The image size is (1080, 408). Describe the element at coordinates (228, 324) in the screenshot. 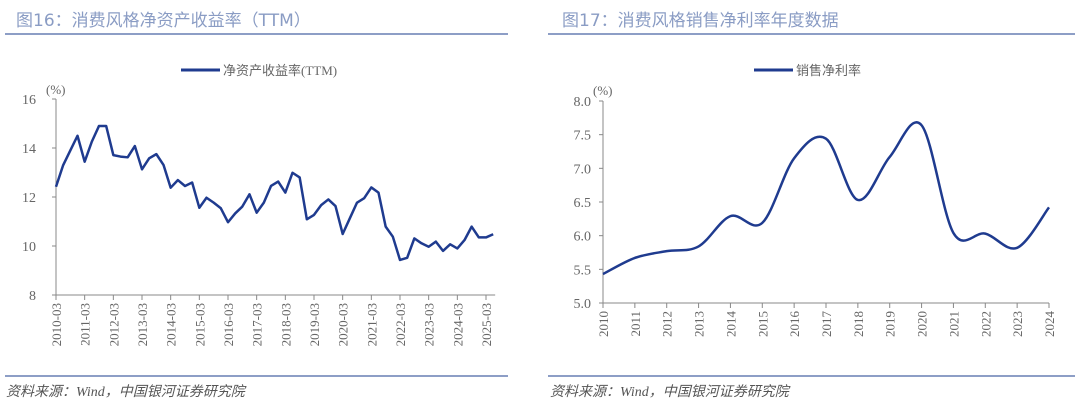

I see `x-tick-label: 2016-03` at that location.